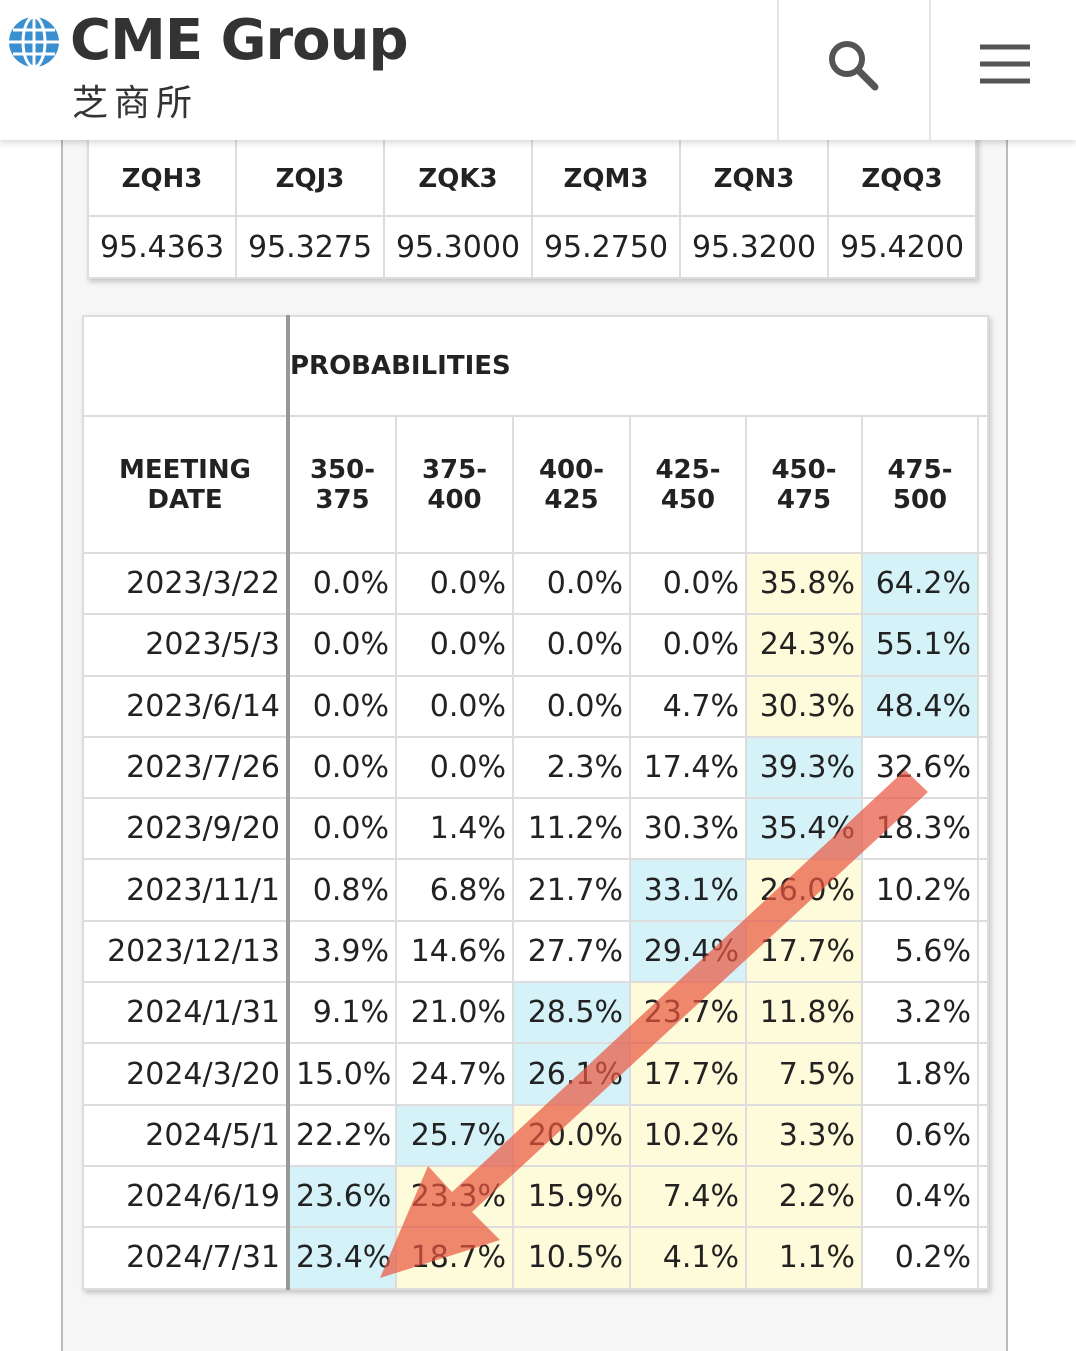 The width and height of the screenshot is (1076, 1351). Describe the element at coordinates (920, 706) in the screenshot. I see `probability-cell: 48.4%` at that location.